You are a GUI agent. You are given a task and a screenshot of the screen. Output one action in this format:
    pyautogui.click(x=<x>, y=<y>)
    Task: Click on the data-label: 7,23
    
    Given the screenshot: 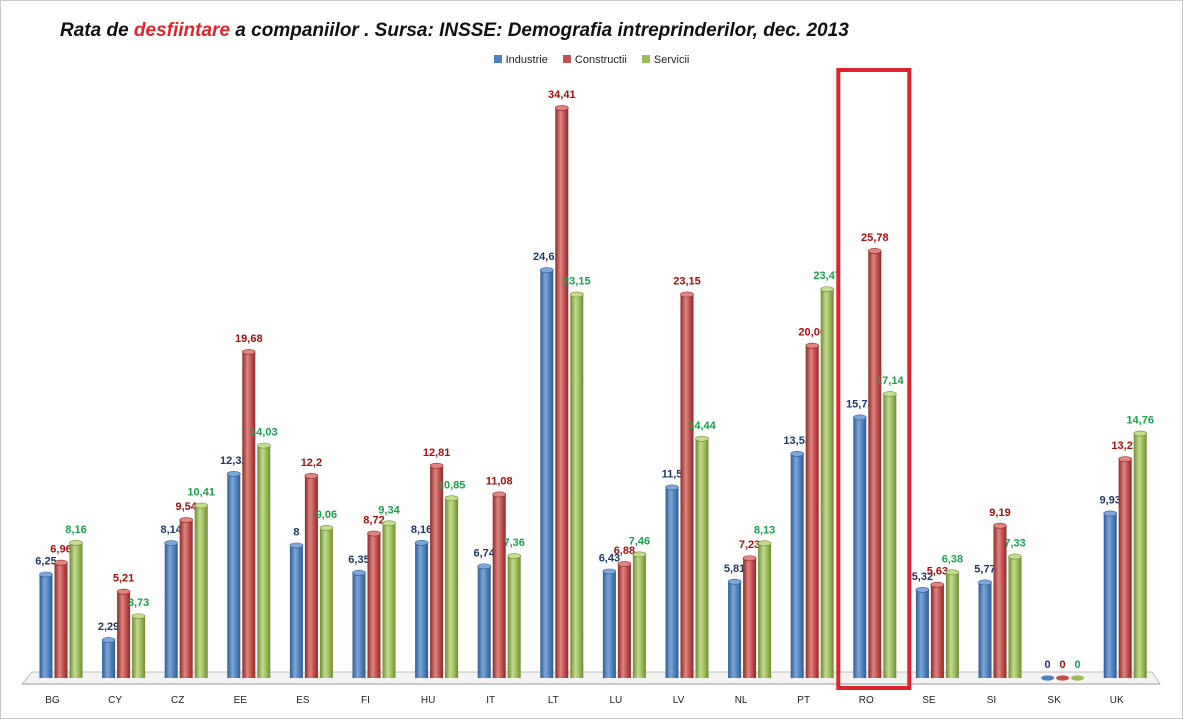 What is the action you would take?
    pyautogui.click(x=749, y=545)
    